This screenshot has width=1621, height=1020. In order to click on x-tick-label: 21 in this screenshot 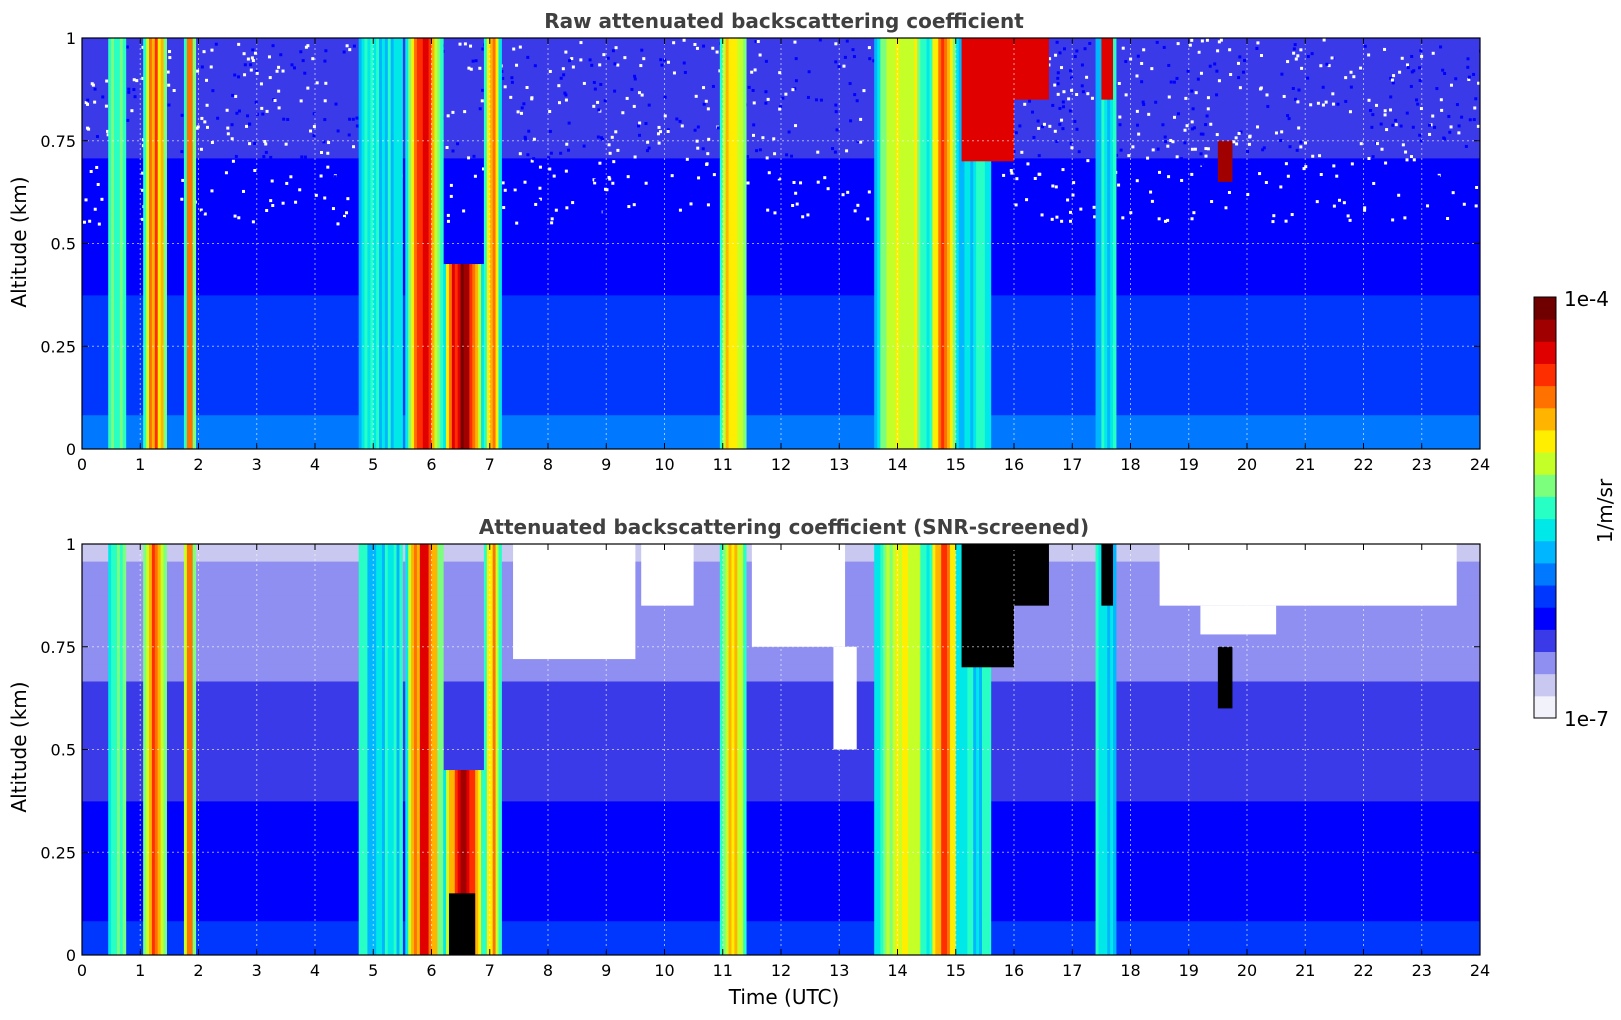, I will do `click(1305, 970)`.